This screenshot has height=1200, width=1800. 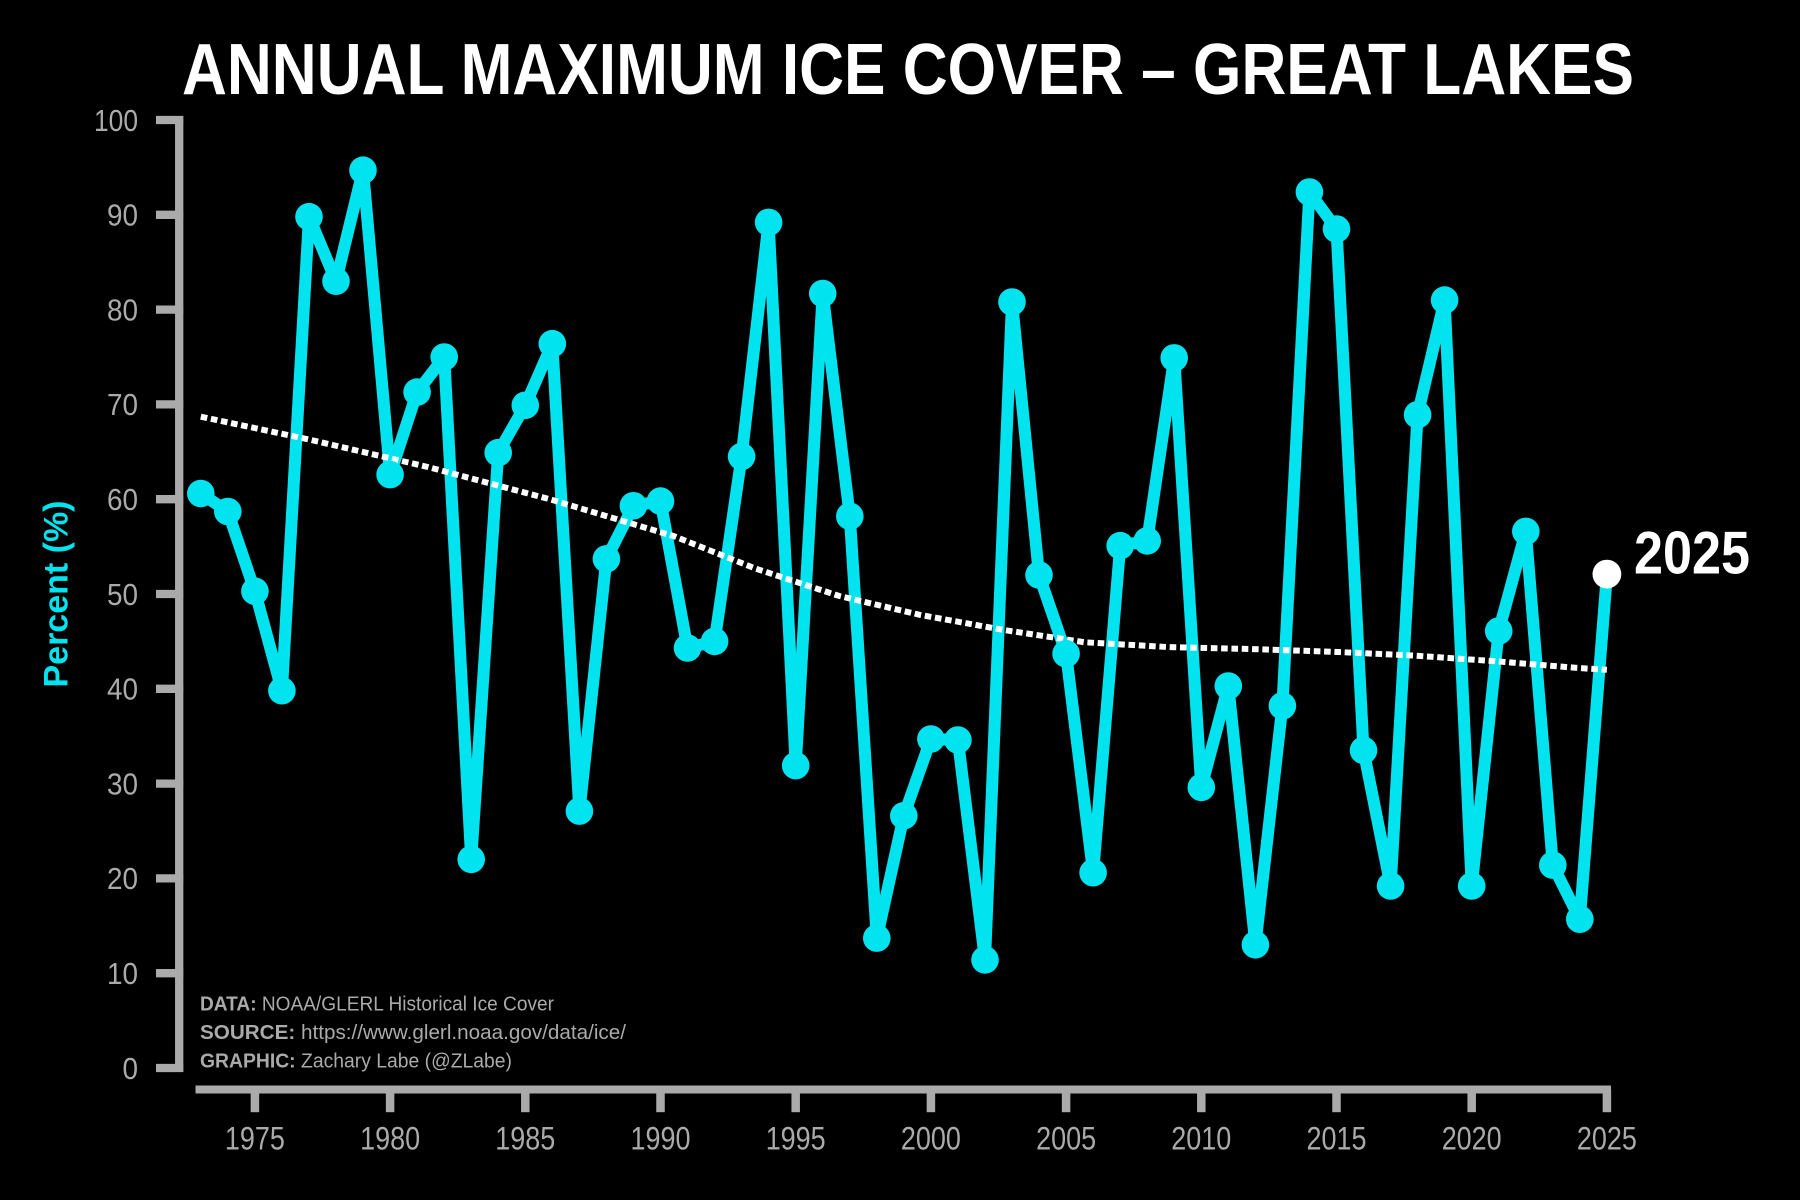 What do you see at coordinates (931, 1139) in the screenshot?
I see `svg-text: 2000` at bounding box center [931, 1139].